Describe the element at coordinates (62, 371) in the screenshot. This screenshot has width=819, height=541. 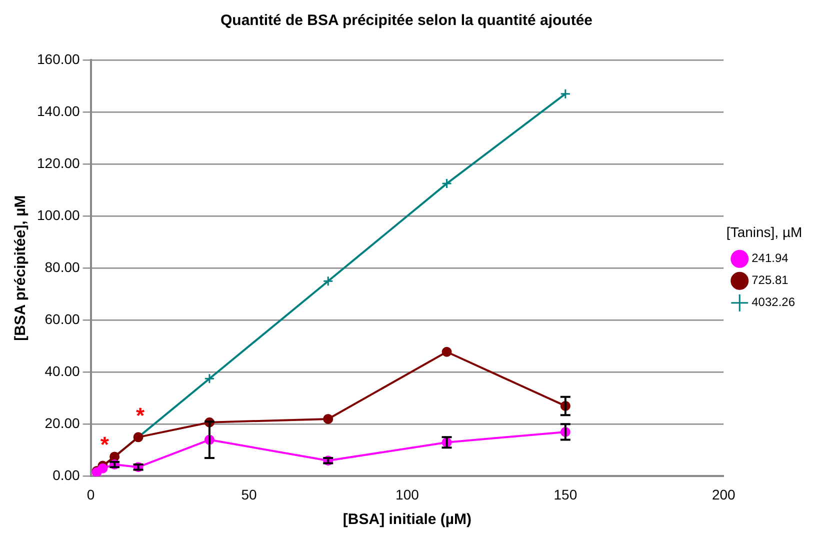
I see `y-tick-label: 40.00` at that location.